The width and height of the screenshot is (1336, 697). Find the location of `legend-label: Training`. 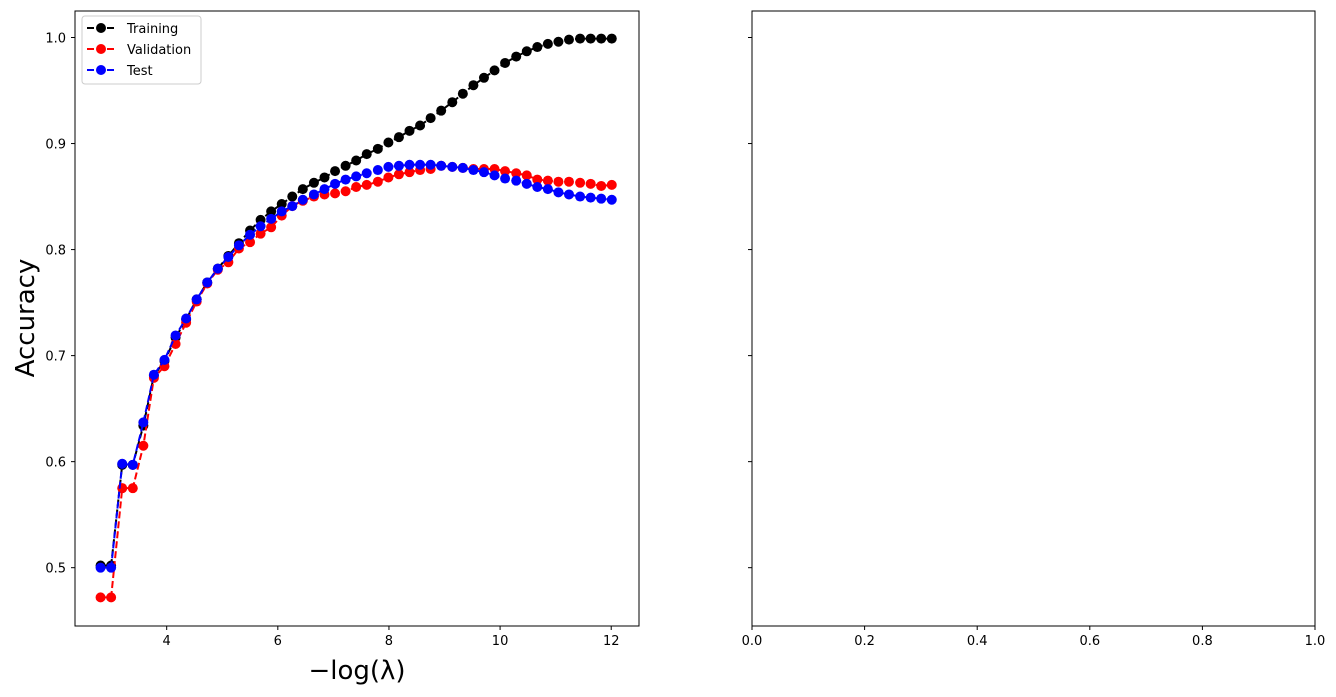

legend-label: Training is located at coordinates (152, 29).